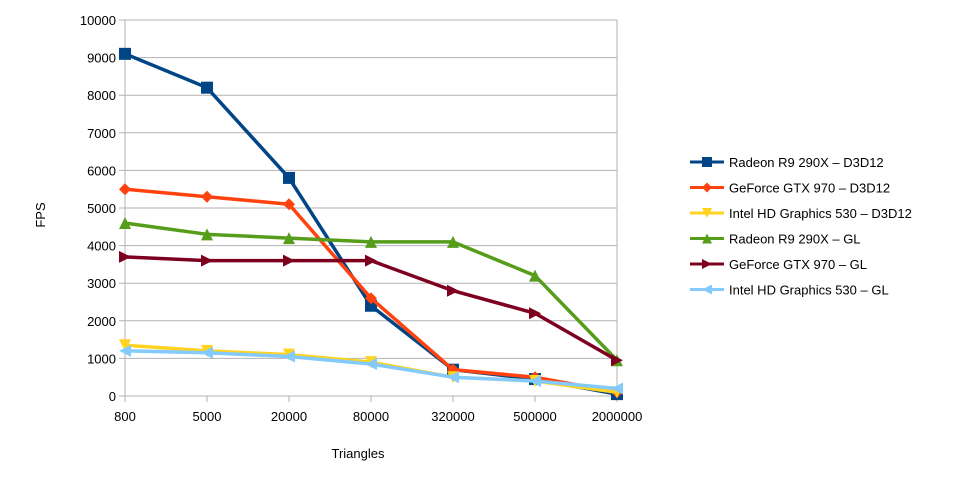 The image size is (965, 478). I want to click on legend-label: Radeon R9 290X – D3D12, so click(806, 162).